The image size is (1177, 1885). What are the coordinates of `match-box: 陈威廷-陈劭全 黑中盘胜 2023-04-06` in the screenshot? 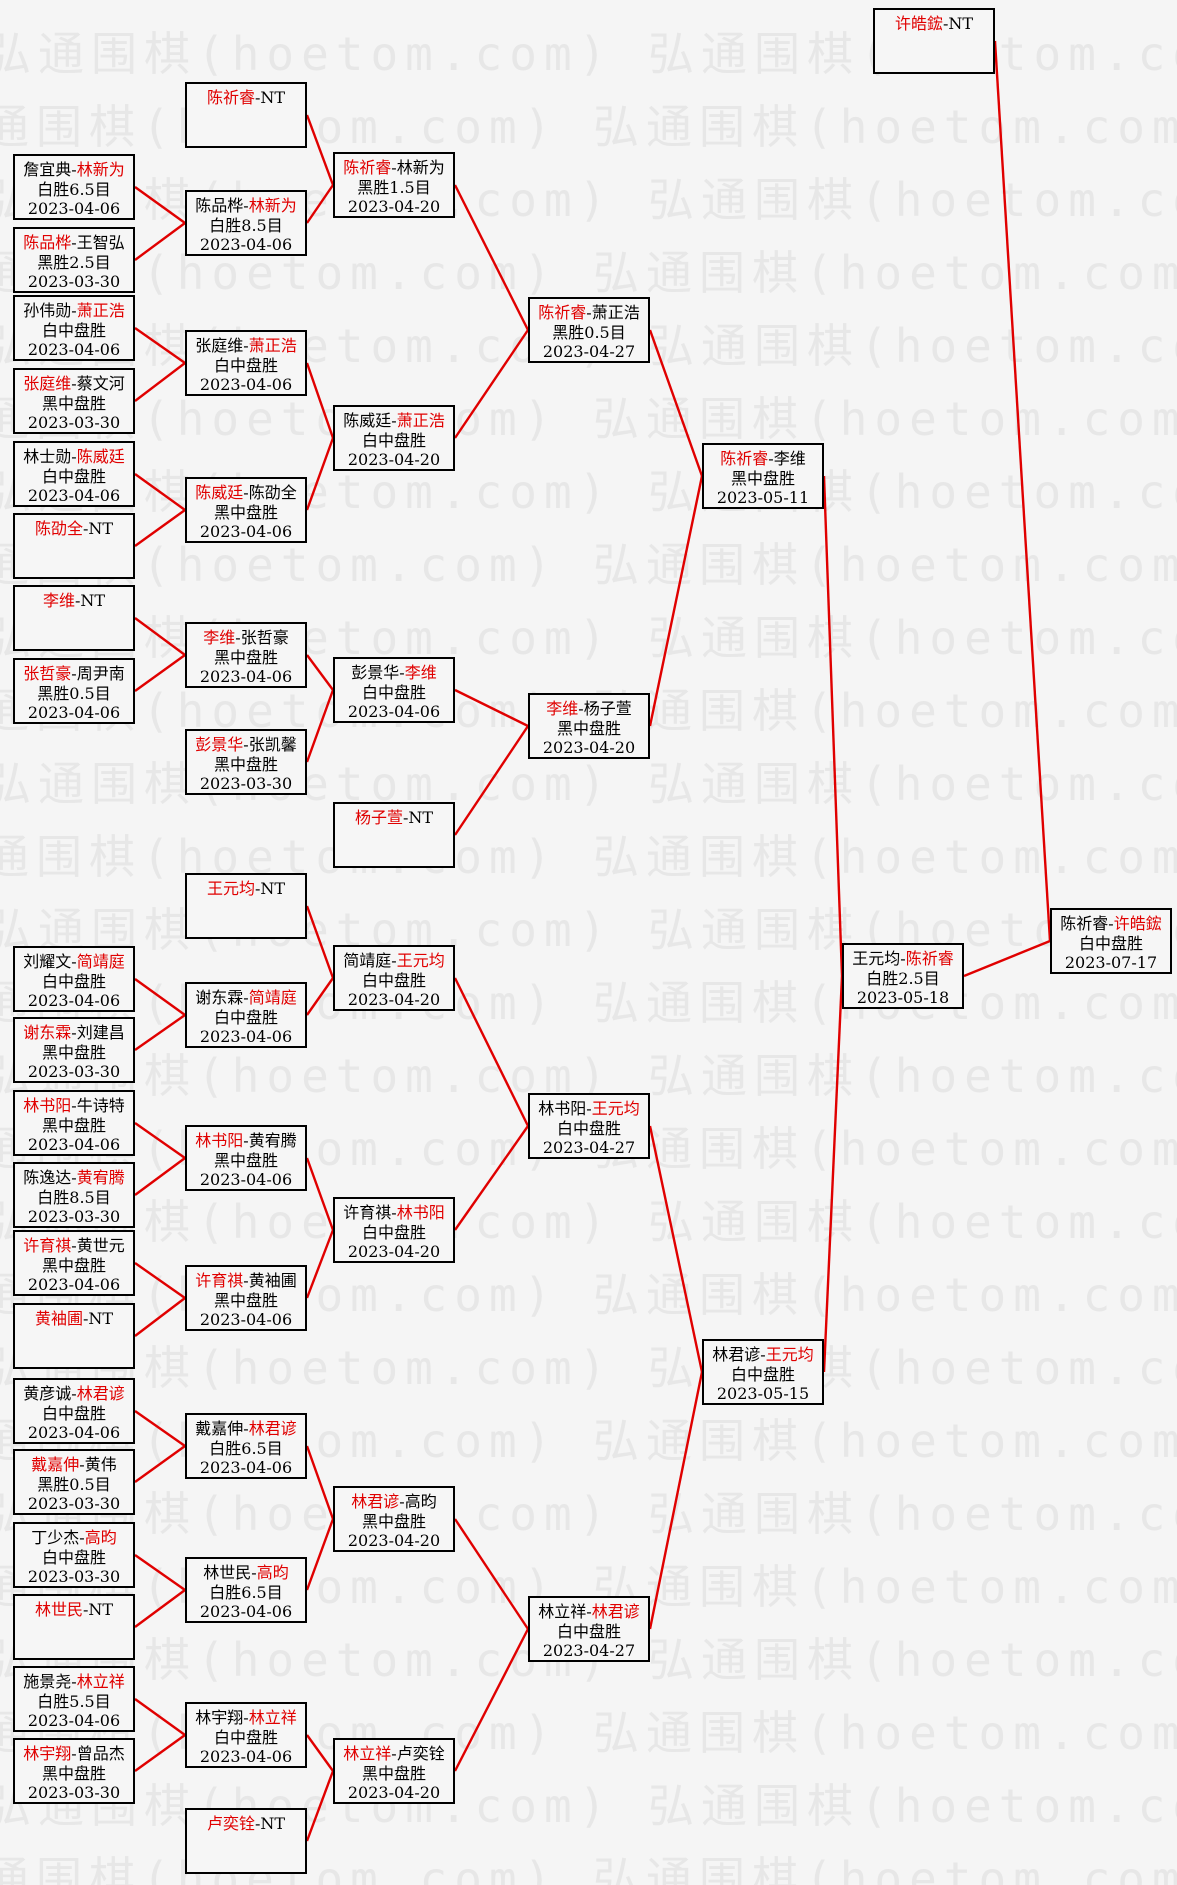 It's located at (246, 510).